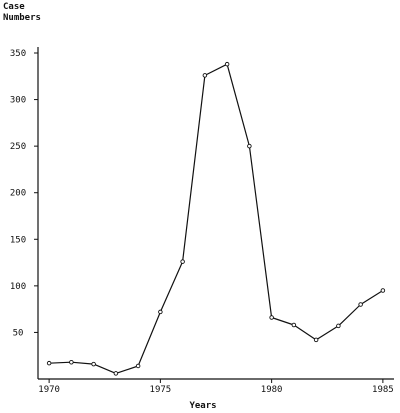 This screenshot has height=413, width=400. I want to click on y-tick-label: 100, so click(18, 287).